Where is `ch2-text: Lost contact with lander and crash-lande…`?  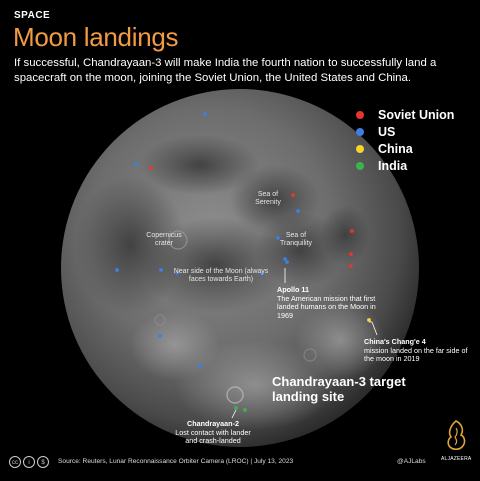 ch2-text: Lost contact with lander and crash-lande… is located at coordinates (213, 436).